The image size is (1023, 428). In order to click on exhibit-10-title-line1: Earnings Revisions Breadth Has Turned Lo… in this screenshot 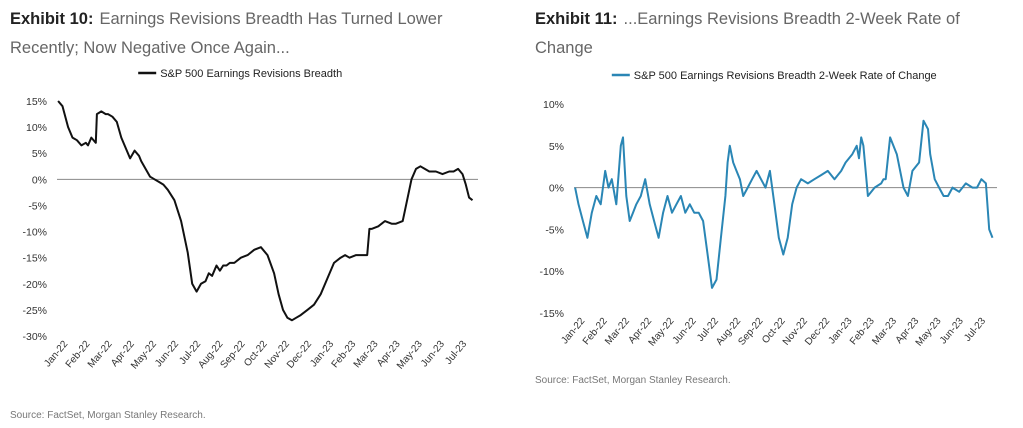, I will do `click(271, 19)`.